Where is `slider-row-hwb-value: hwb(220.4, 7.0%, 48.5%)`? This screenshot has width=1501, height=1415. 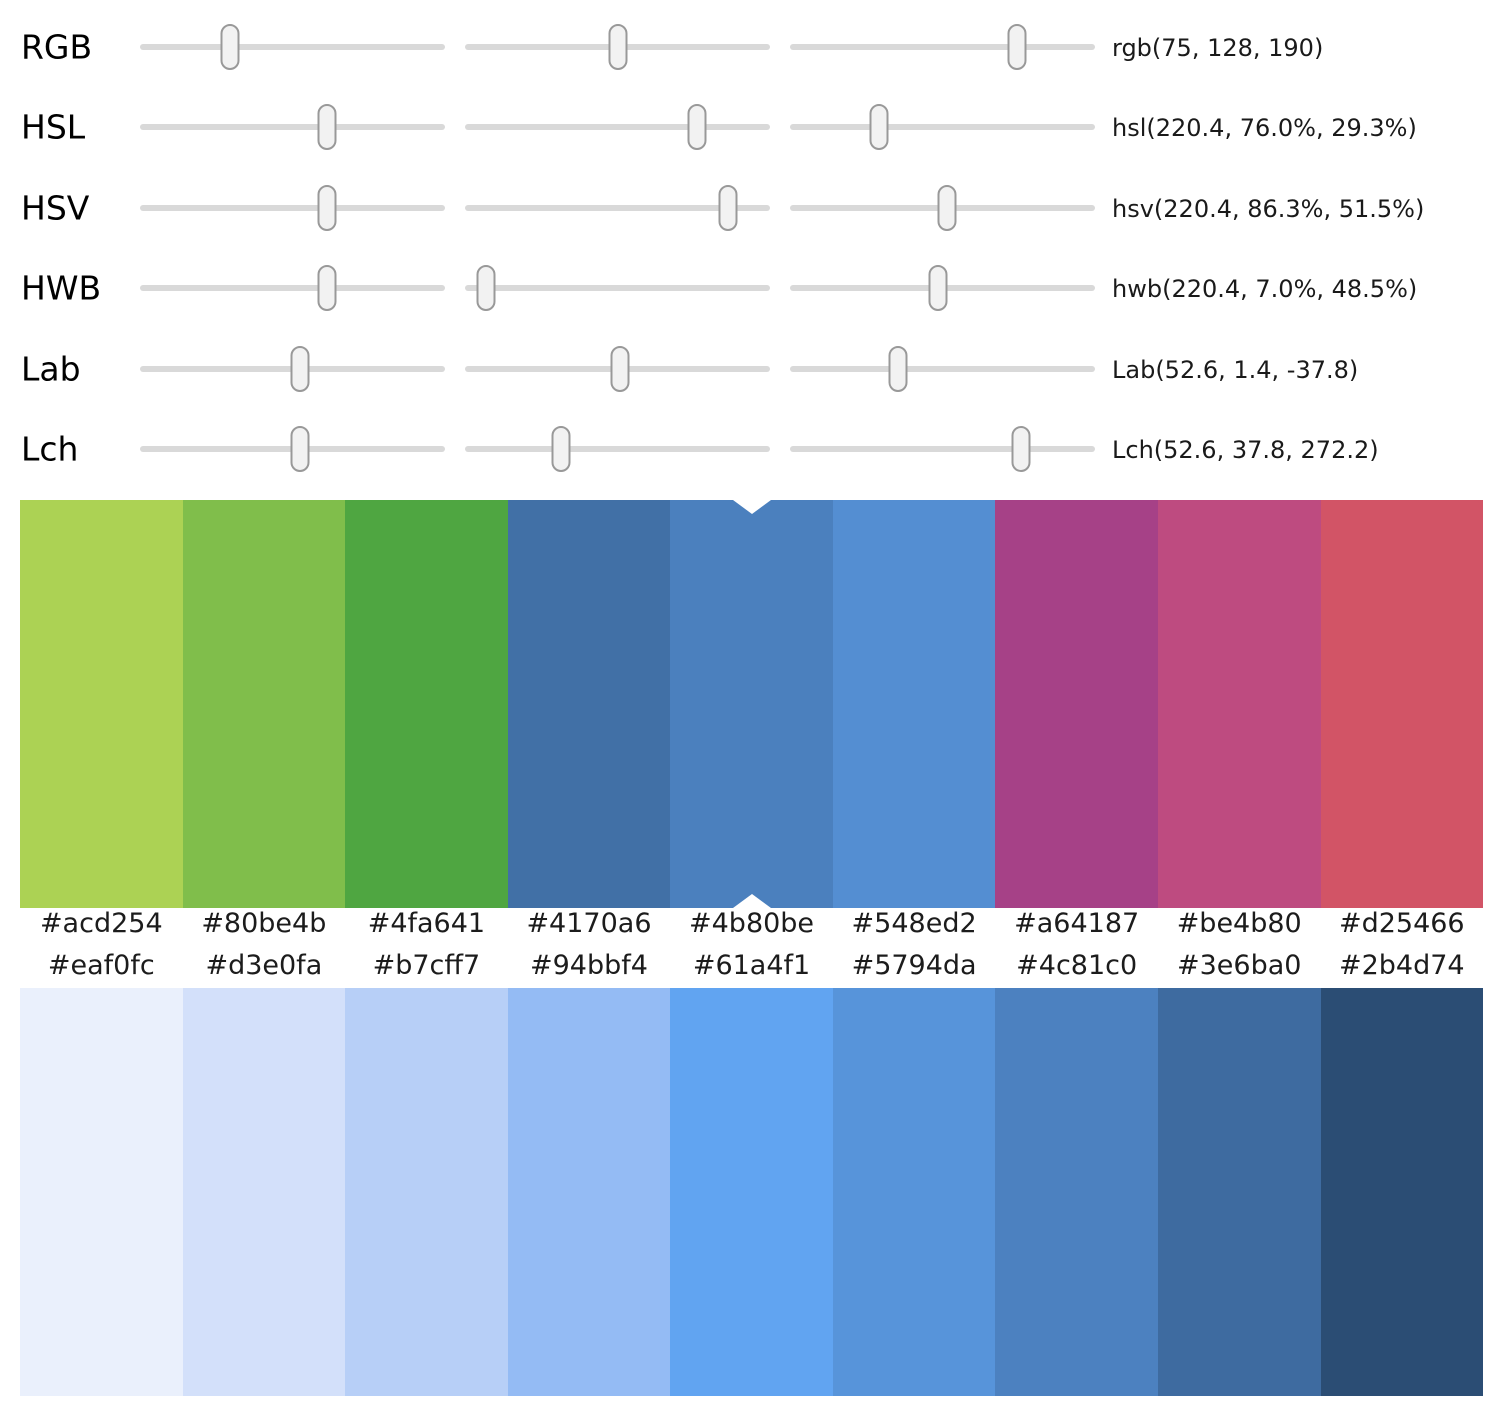 slider-row-hwb-value: hwb(220.4, 7.0%, 48.5%) is located at coordinates (1265, 289).